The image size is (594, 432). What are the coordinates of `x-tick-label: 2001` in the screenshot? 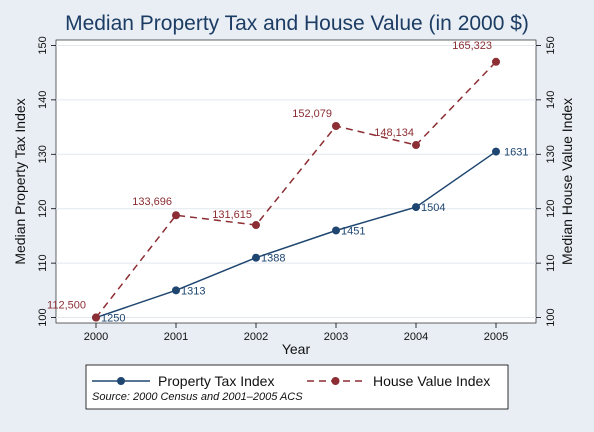 It's located at (176, 337).